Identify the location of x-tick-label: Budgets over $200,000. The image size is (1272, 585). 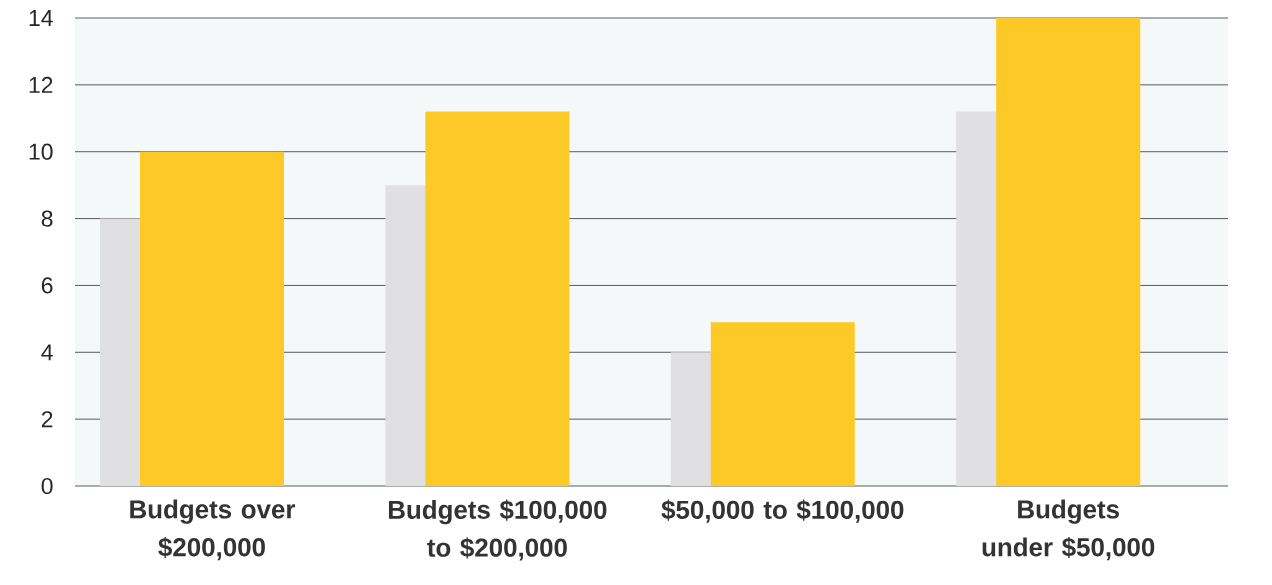
(213, 530).